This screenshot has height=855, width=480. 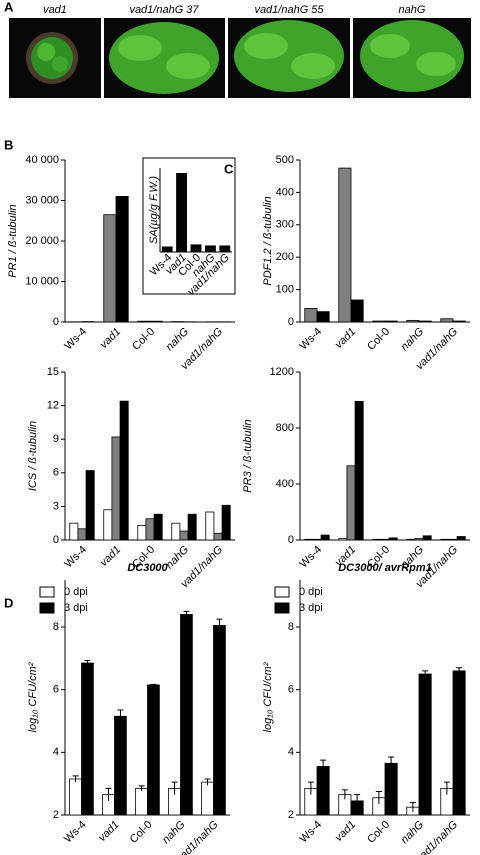 I want to click on y-tick-label: 8, so click(x=291, y=627).